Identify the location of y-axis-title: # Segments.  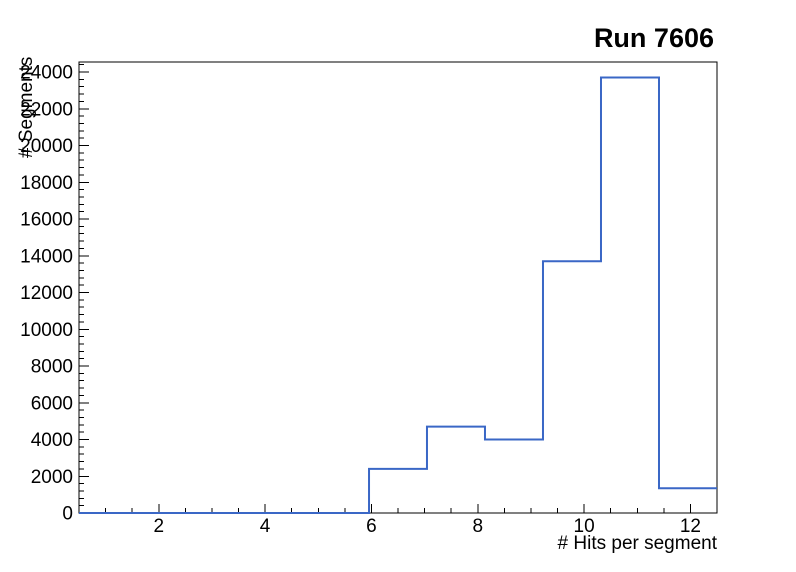
(26, 107).